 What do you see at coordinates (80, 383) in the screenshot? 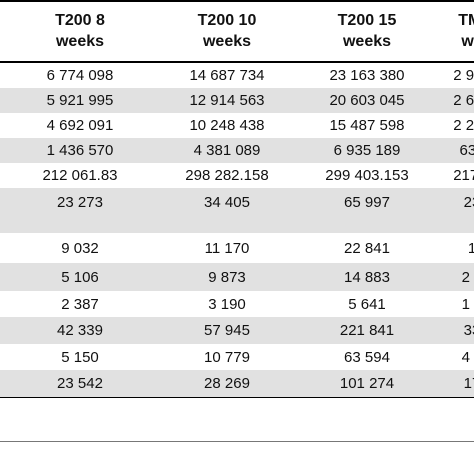
I see `table-cell: 23 542` at bounding box center [80, 383].